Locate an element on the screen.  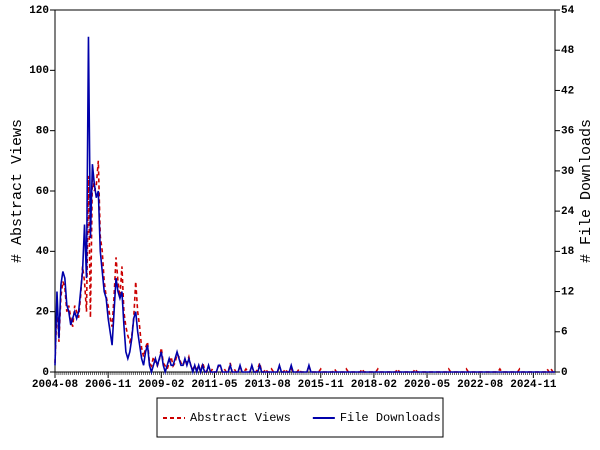
y2-tick-label: 12 is located at coordinates (567, 292).